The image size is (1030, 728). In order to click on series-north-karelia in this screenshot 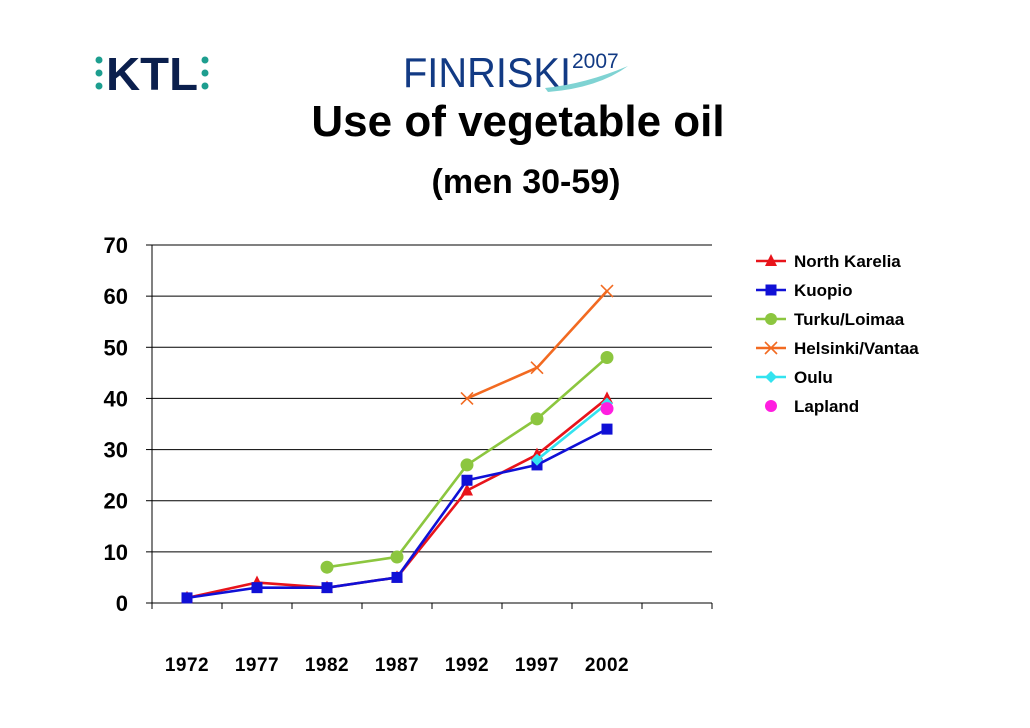, I will do `click(397, 497)`.